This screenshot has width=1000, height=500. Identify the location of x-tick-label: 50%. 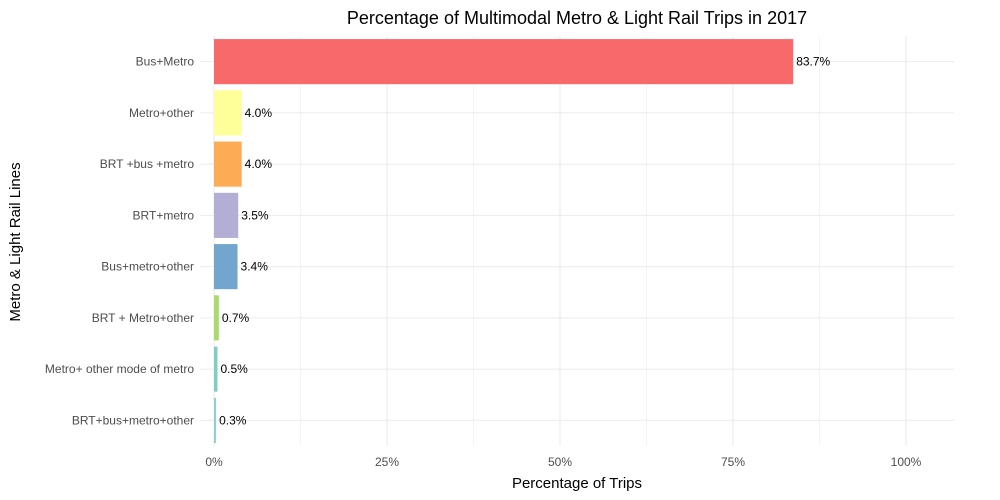
(560, 462).